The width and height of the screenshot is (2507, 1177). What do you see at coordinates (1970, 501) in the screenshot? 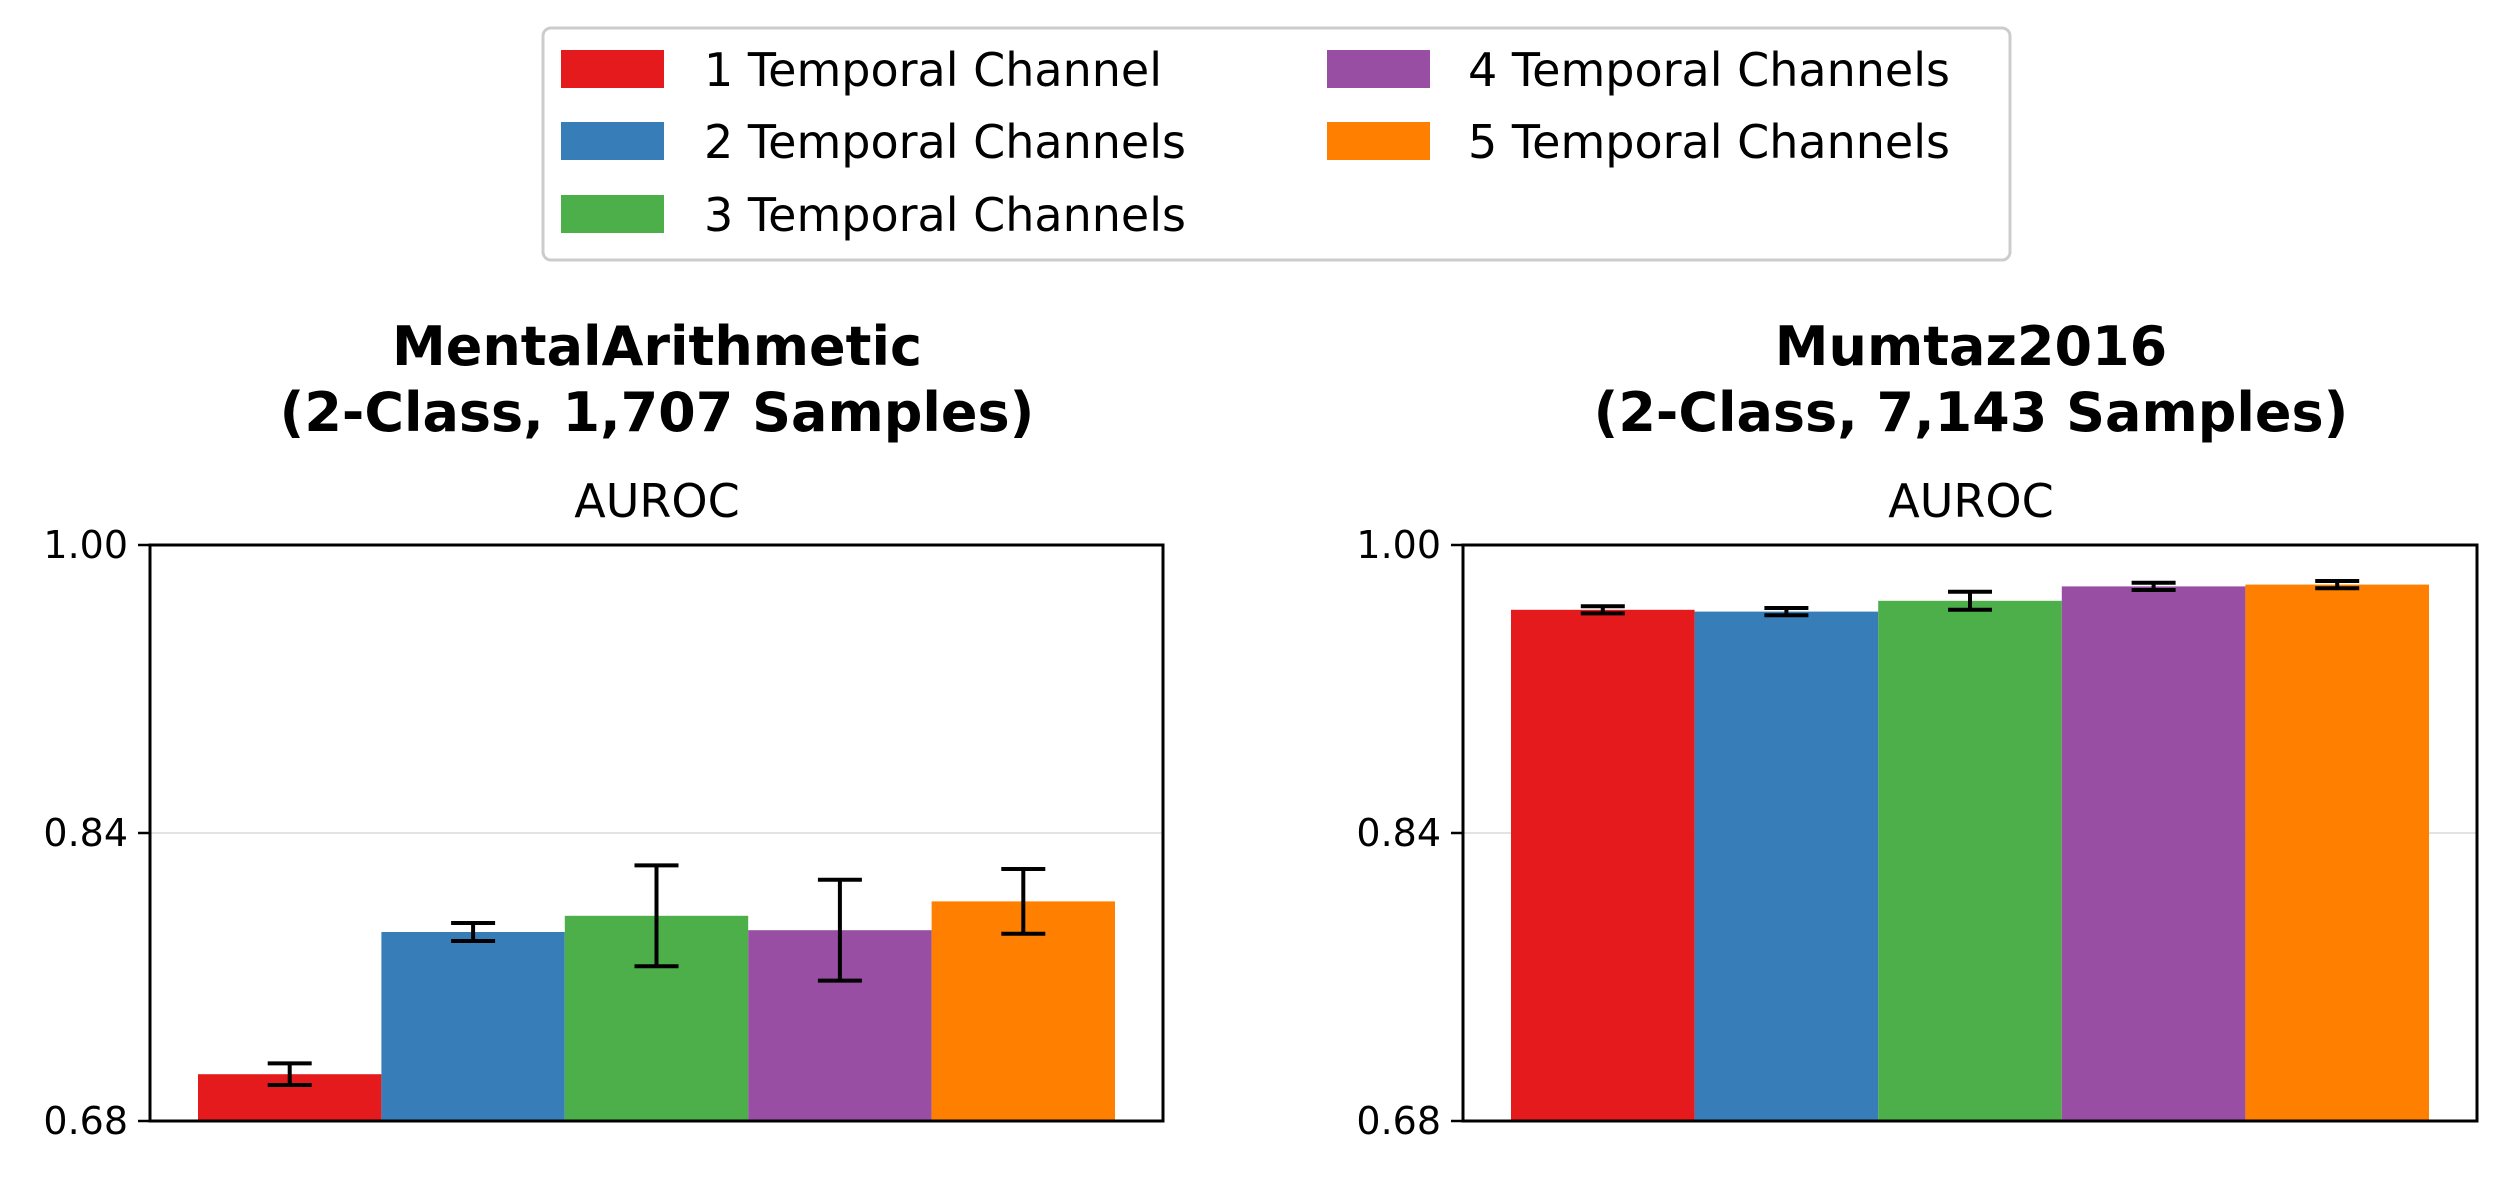
I see `chart-2-metric-label: AUROC` at bounding box center [1970, 501].